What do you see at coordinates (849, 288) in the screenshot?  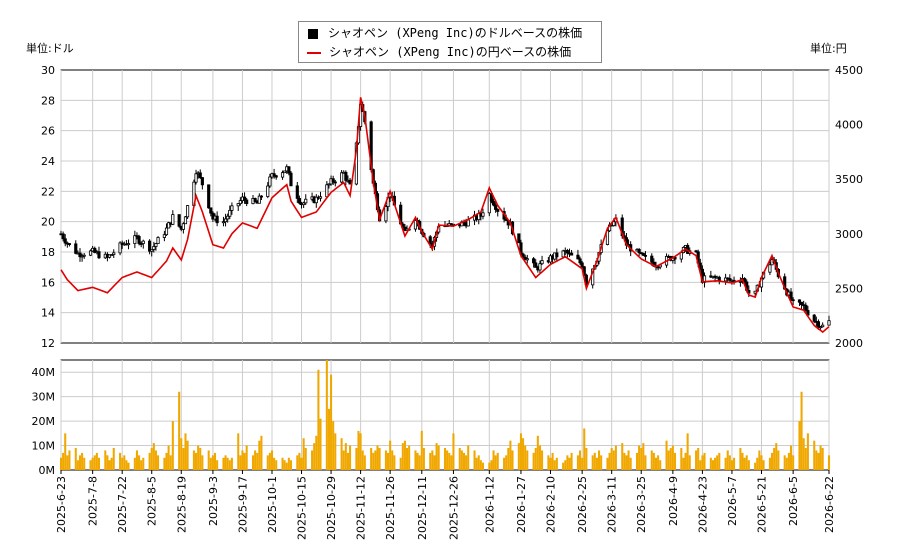 I see `right-tick-label: 2500` at bounding box center [849, 288].